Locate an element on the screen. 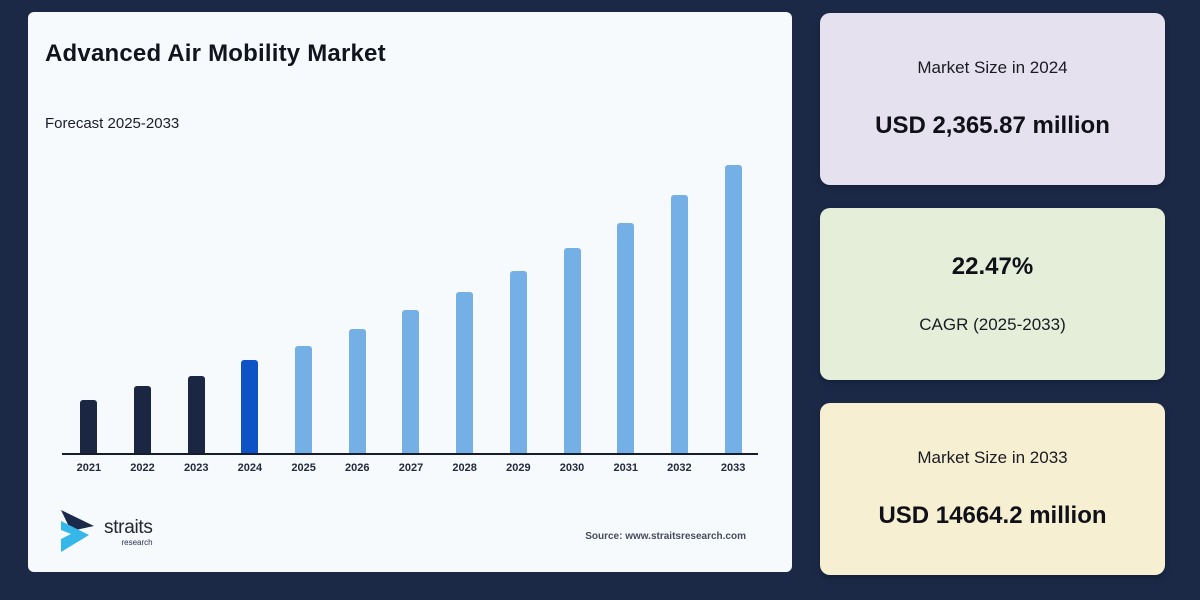 The width and height of the screenshot is (1200, 600). logo-subtitle: research is located at coordinates (137, 542).